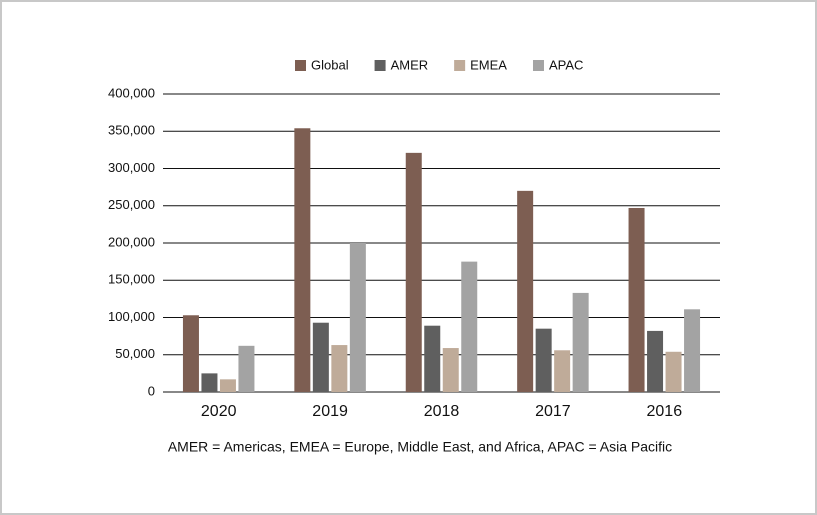 The height and width of the screenshot is (515, 817). I want to click on x-tick-label: 2017, so click(553, 411).